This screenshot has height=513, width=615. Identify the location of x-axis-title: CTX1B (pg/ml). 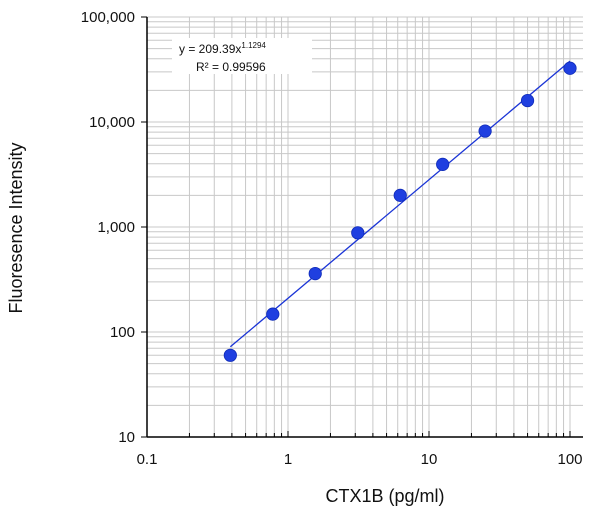
(384, 496).